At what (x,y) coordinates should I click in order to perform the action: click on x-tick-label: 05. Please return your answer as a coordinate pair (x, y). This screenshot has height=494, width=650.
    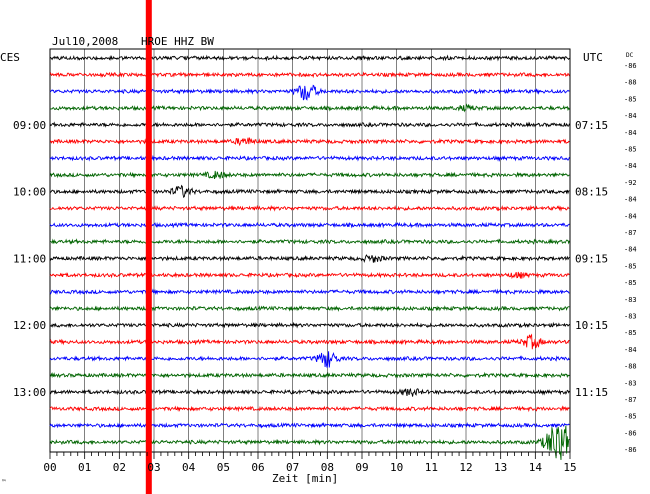
    Looking at the image, I should click on (223, 467).